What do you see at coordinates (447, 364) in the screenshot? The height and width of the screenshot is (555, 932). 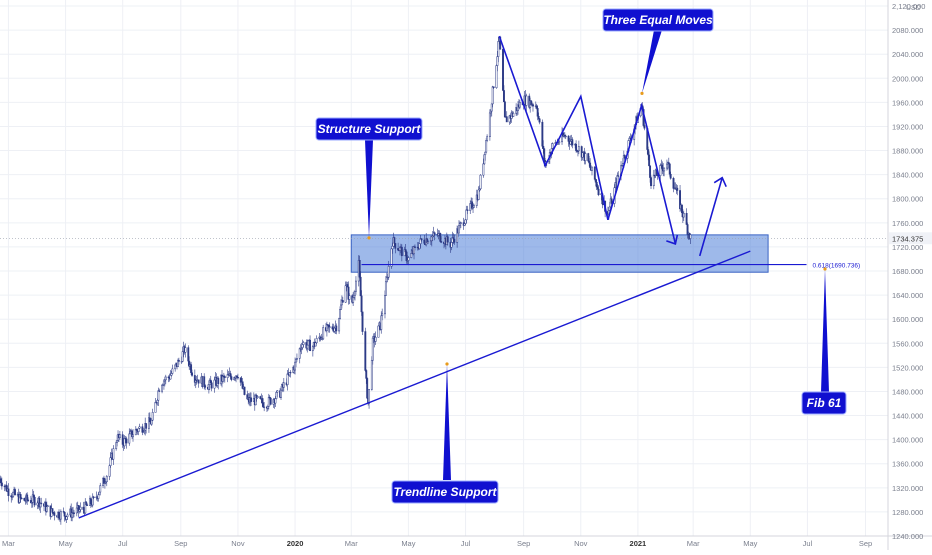 I see `trendline-support-spike-tip` at bounding box center [447, 364].